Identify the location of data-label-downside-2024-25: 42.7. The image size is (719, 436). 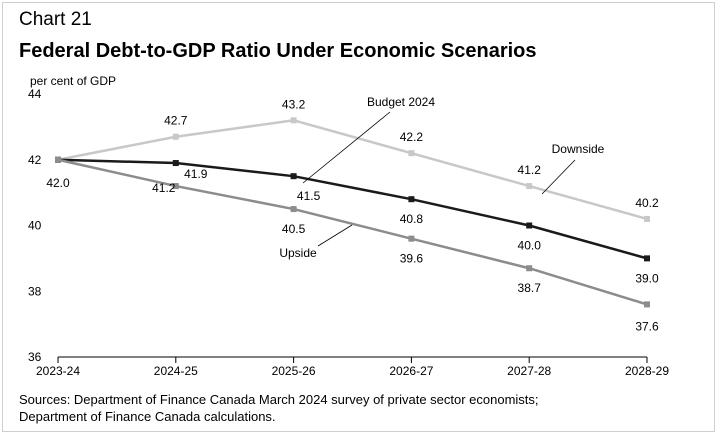
(176, 121).